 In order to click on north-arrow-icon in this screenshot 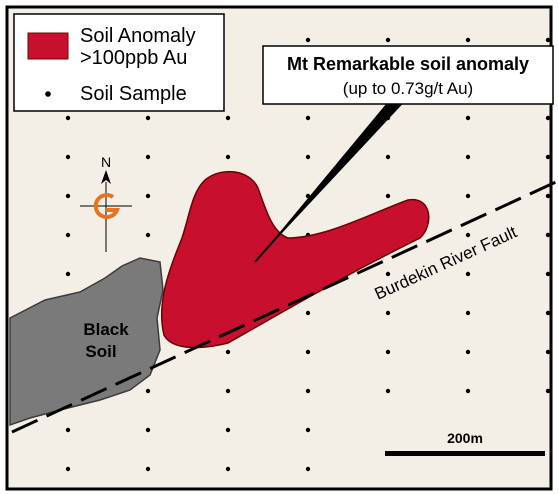, I will do `click(106, 177)`.